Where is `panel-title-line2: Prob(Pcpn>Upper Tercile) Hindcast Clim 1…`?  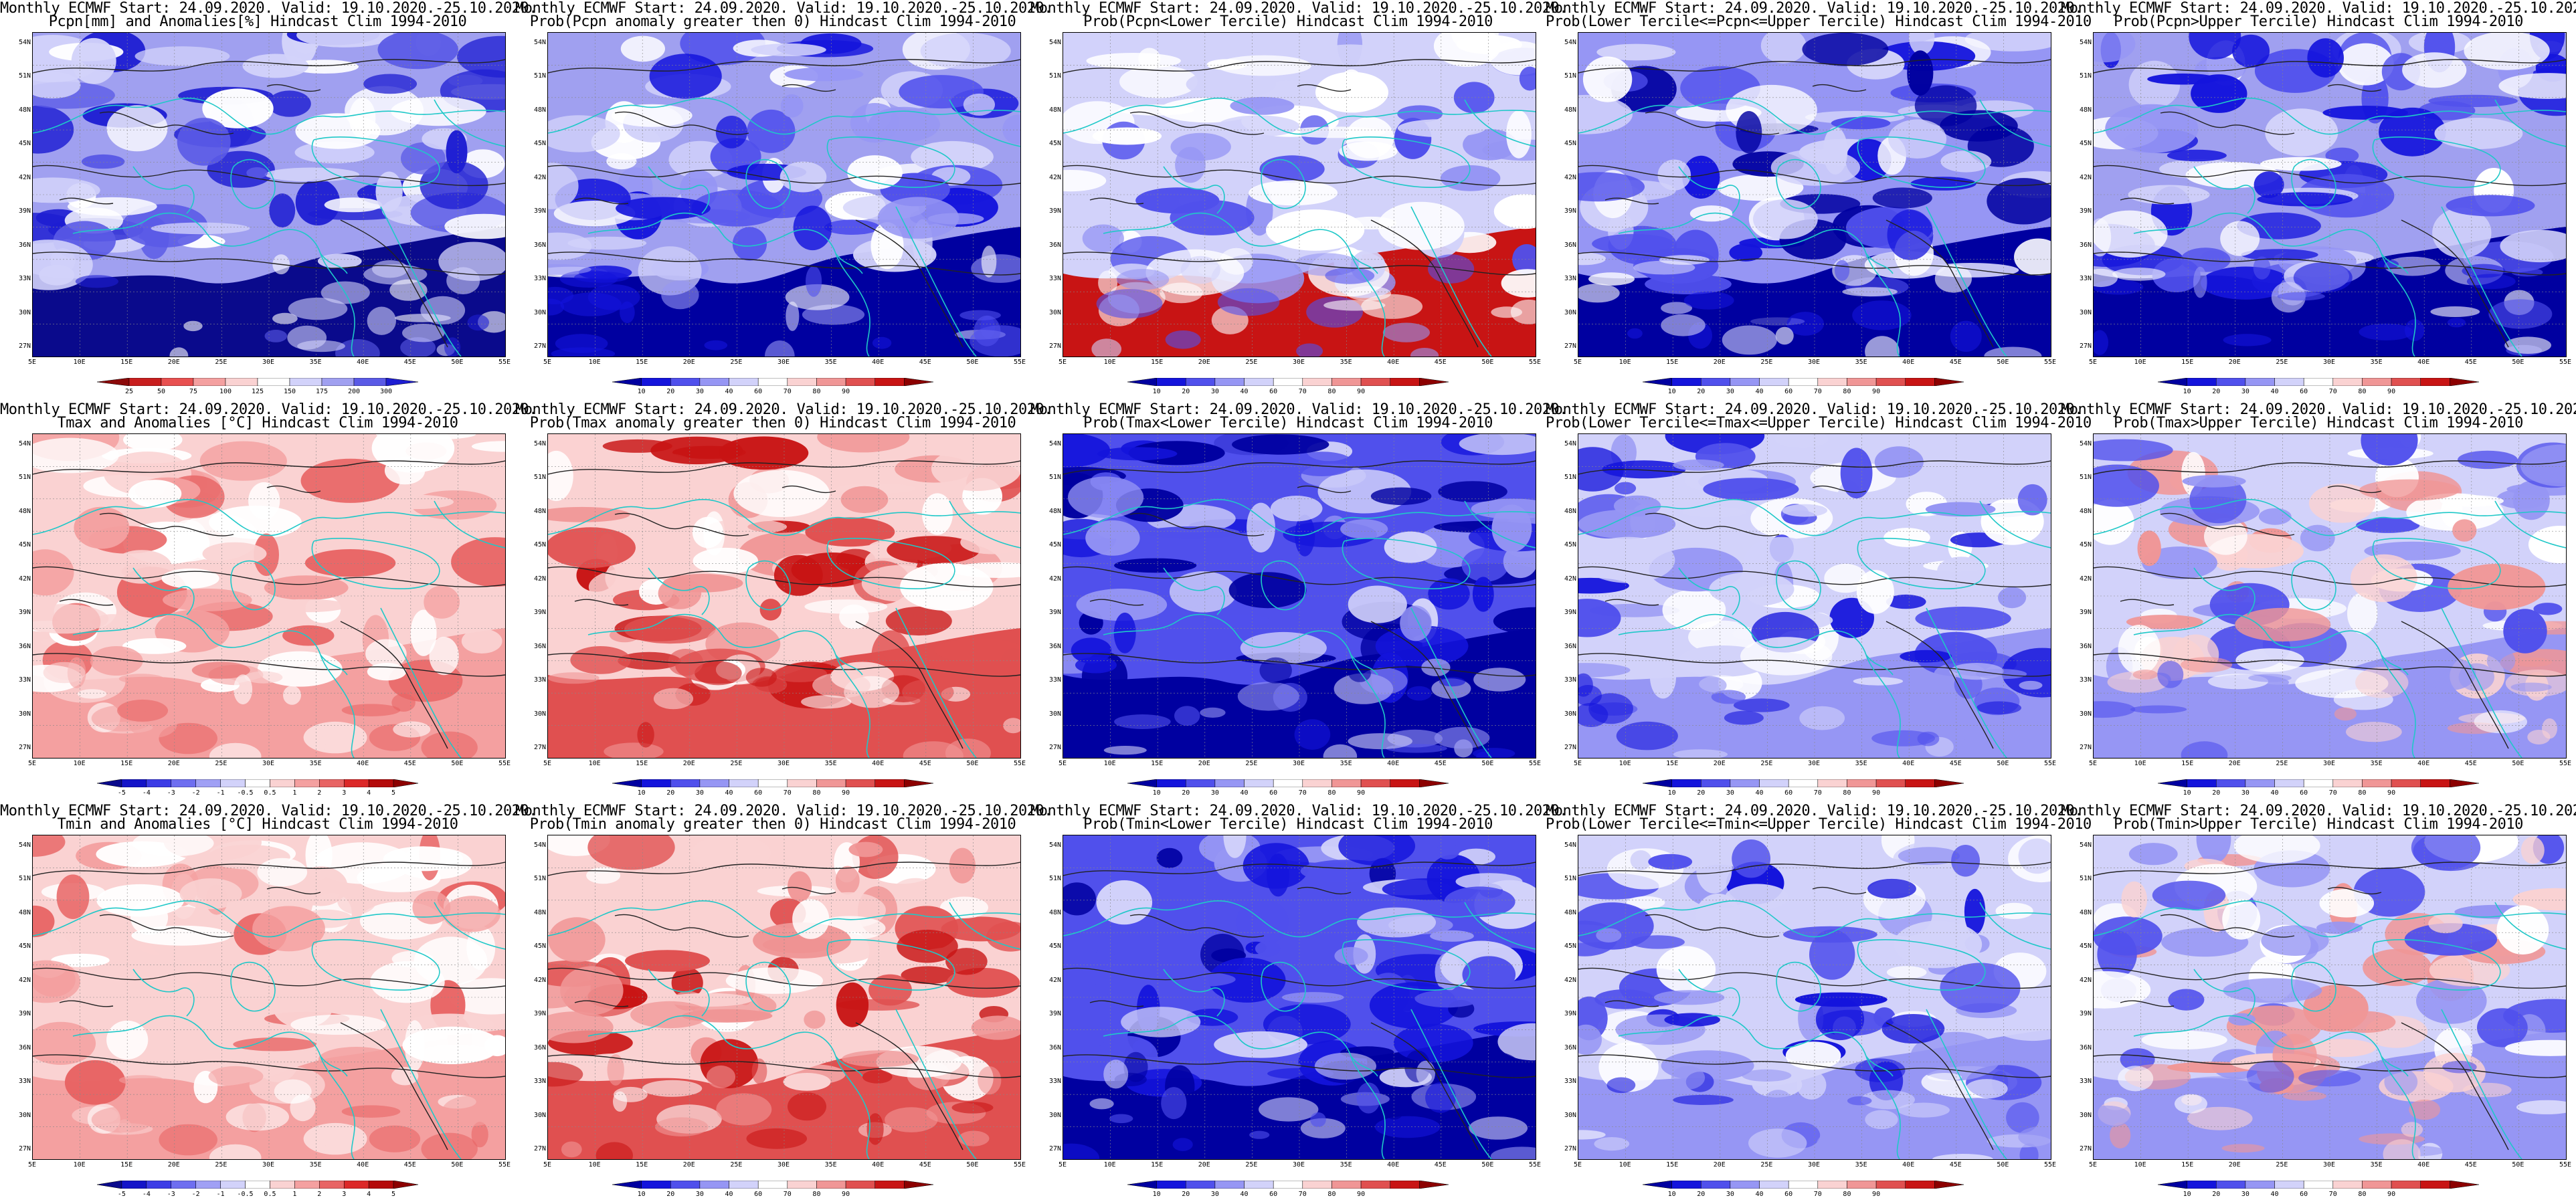 panel-title-line2: Prob(Pcpn>Upper Tercile) Hindcast Clim 1… is located at coordinates (2318, 21).